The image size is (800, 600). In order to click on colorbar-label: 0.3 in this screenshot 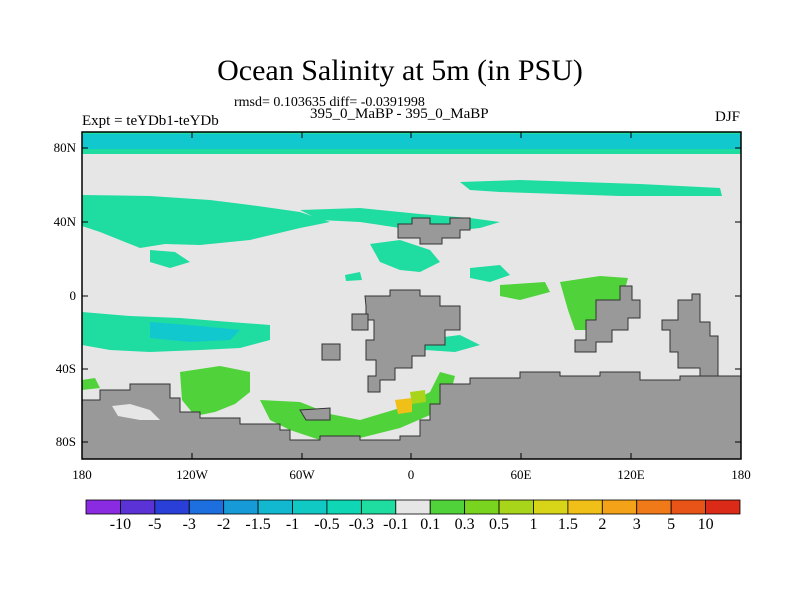, I will do `click(464, 524)`.